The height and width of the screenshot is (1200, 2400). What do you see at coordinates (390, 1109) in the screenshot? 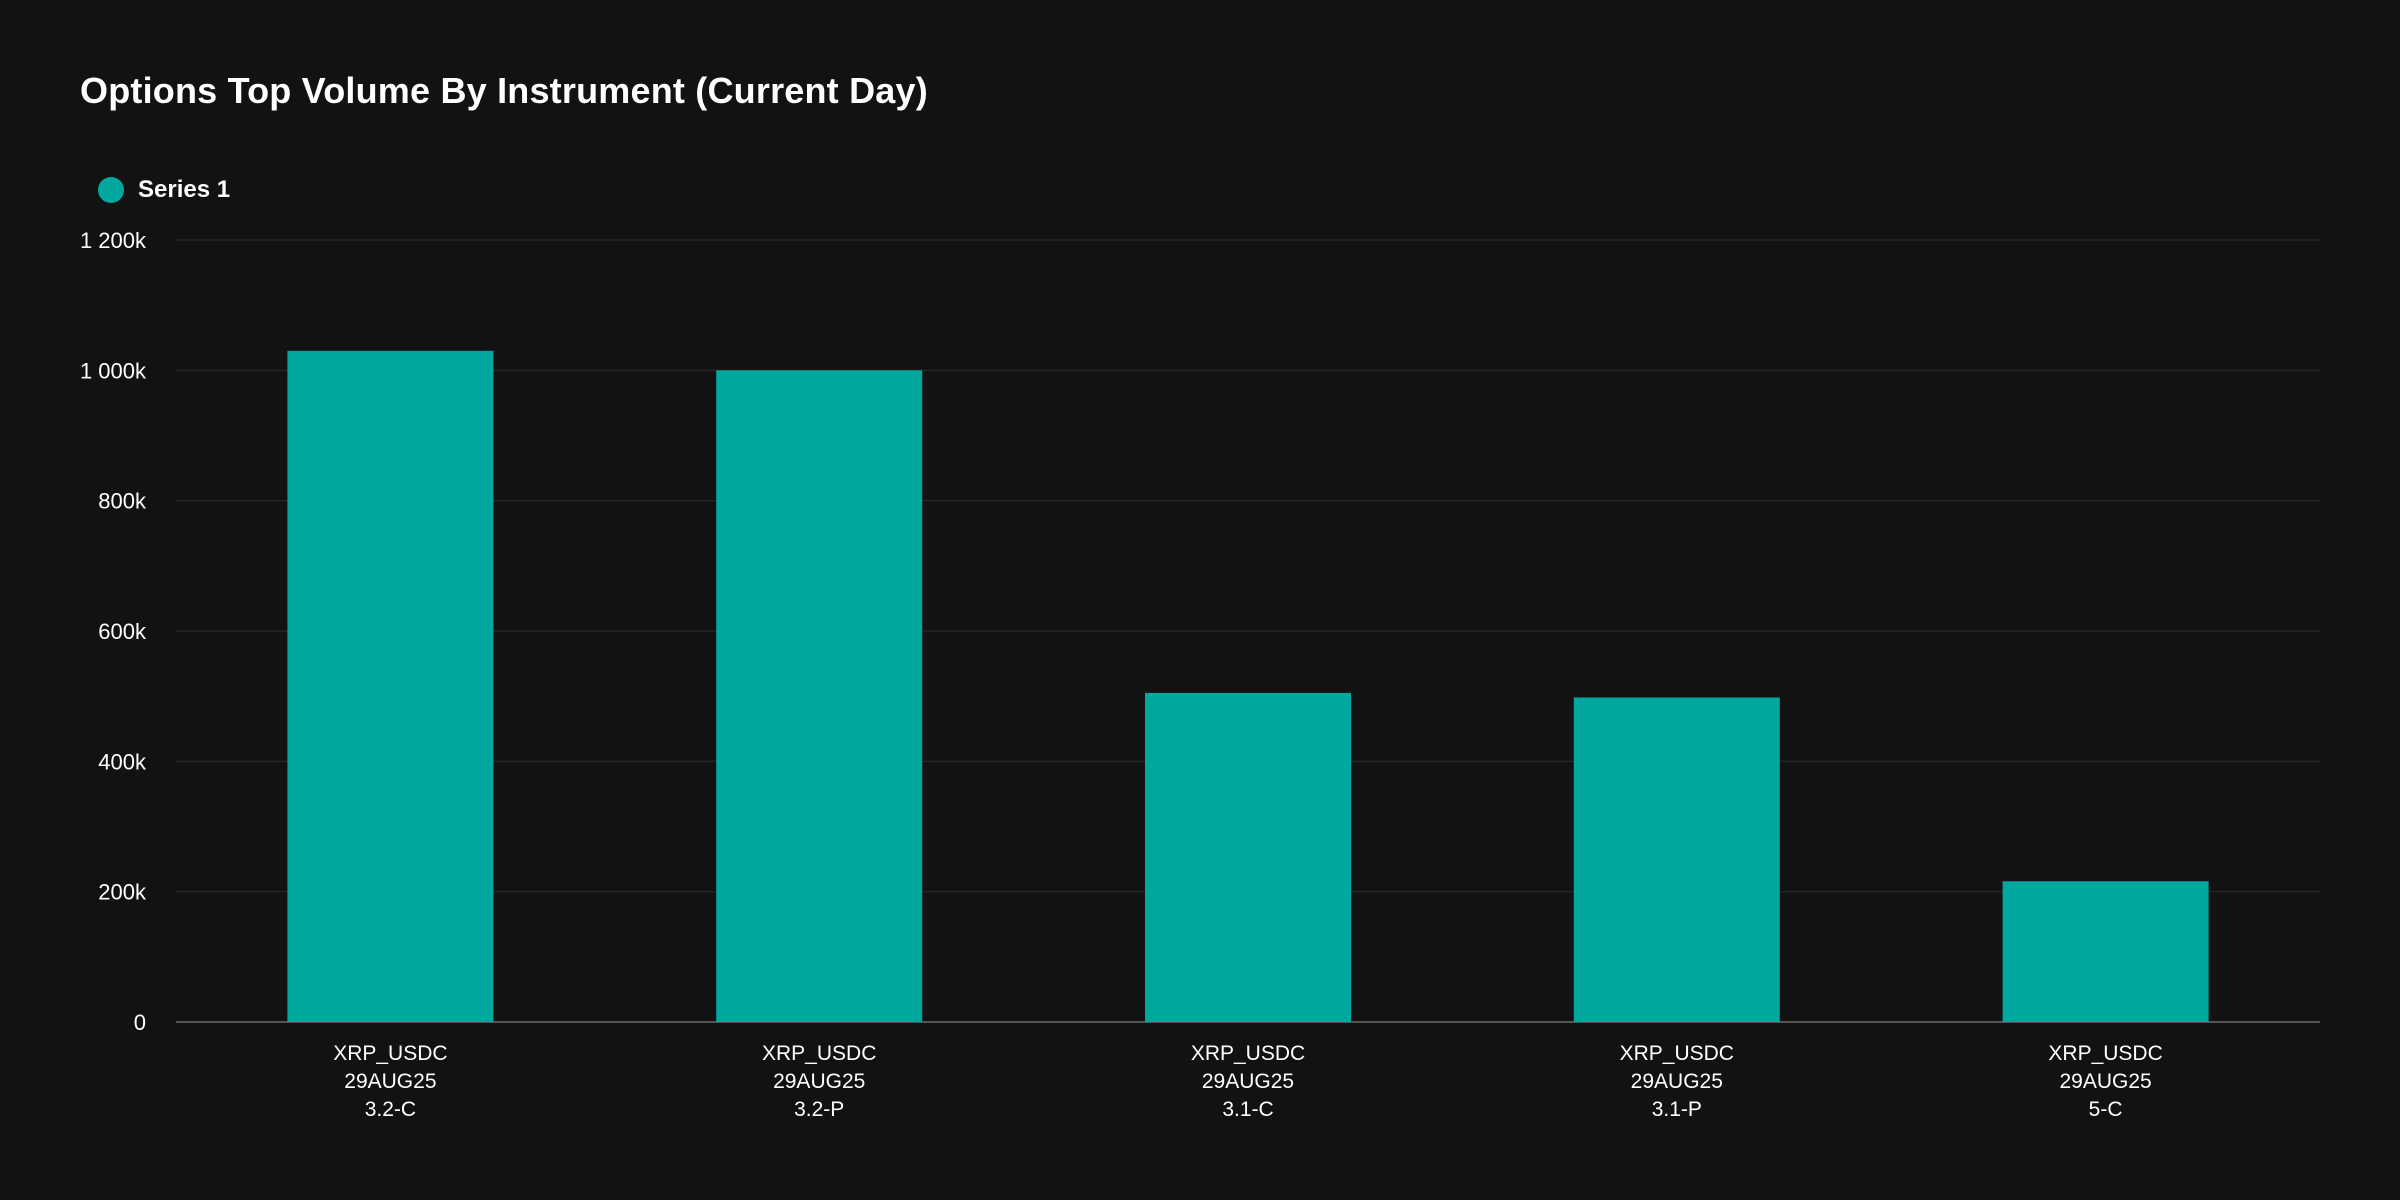
I see `x-category-label-line: 3.2-C` at bounding box center [390, 1109].